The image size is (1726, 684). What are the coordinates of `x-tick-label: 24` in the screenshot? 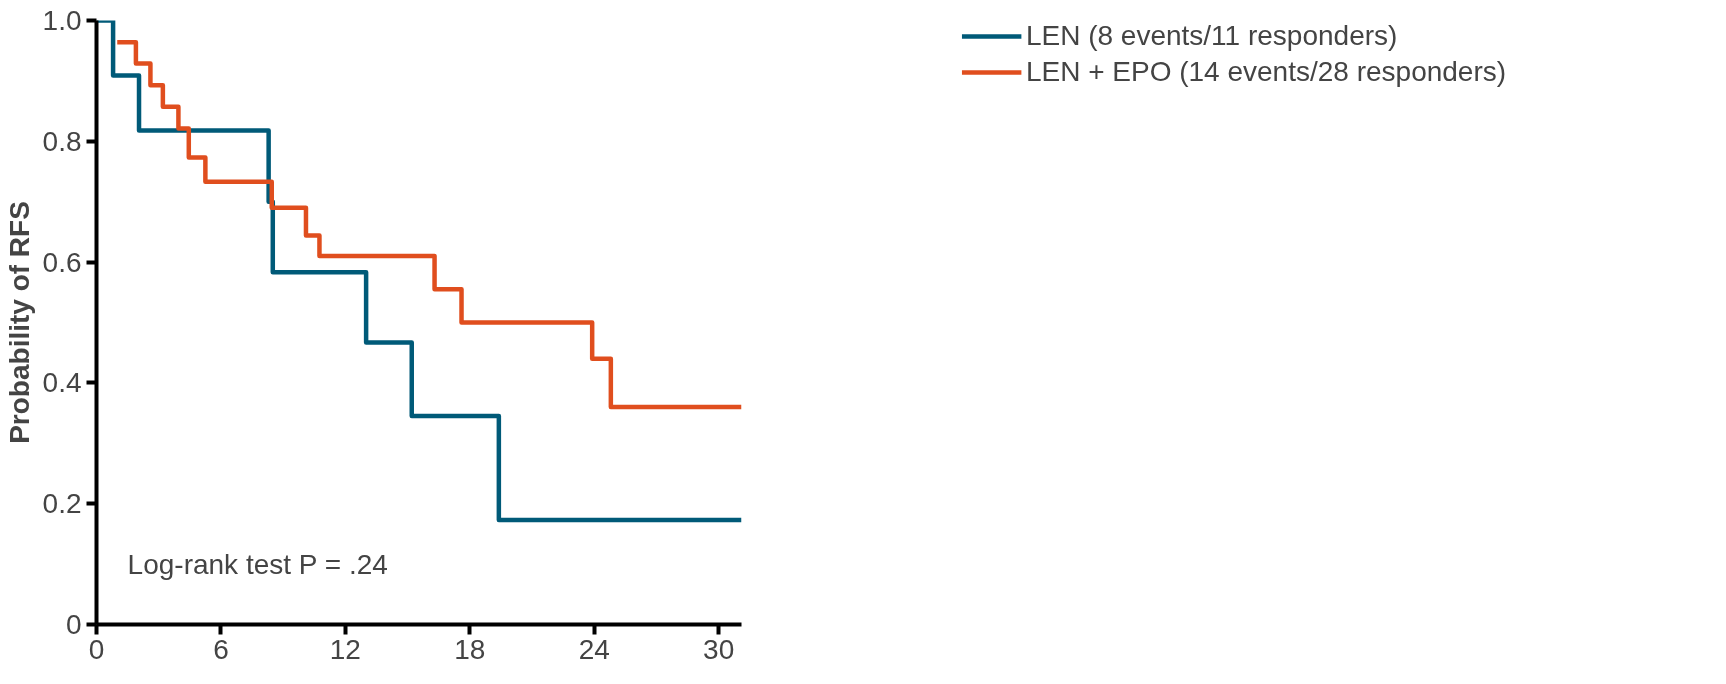 It's located at (594, 649).